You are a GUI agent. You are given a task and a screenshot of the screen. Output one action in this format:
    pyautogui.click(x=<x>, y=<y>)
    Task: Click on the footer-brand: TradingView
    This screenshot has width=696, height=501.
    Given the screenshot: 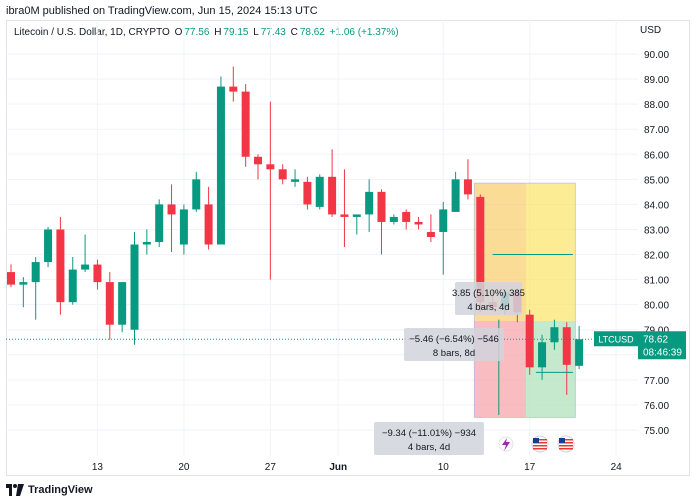 What is the action you would take?
    pyautogui.click(x=49, y=490)
    